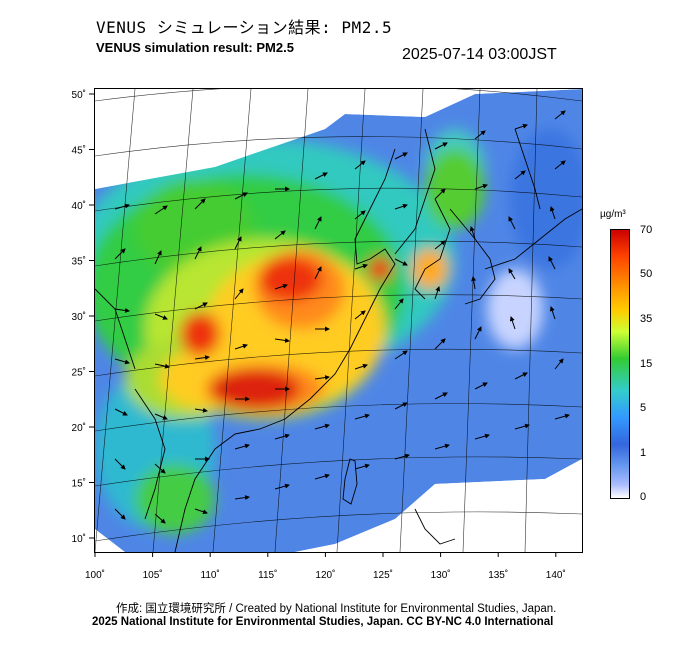 The image size is (700, 649). Describe the element at coordinates (79, 484) in the screenshot. I see `lat-tick-label: 15˚` at that location.